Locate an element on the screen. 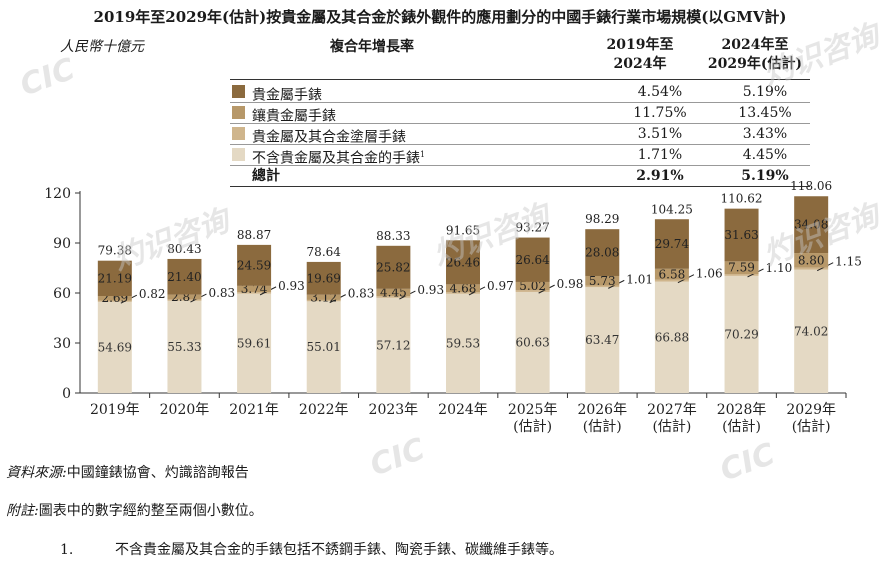 The width and height of the screenshot is (880, 567). cagr-col1-line1: 2019年至 is located at coordinates (640, 45).